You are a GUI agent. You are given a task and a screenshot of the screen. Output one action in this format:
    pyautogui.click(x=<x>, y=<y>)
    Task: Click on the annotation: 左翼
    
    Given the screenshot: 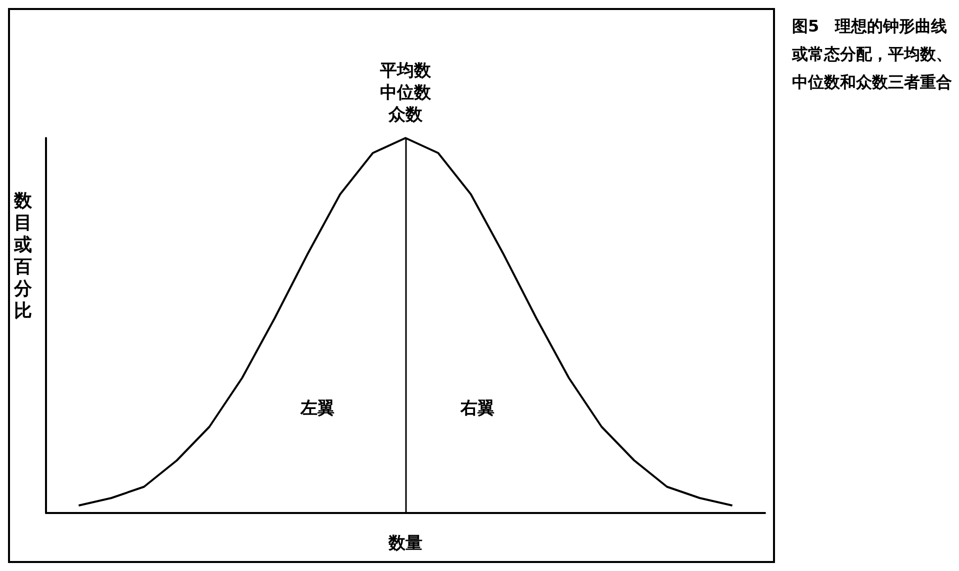 What is the action you would take?
    pyautogui.click(x=317, y=408)
    